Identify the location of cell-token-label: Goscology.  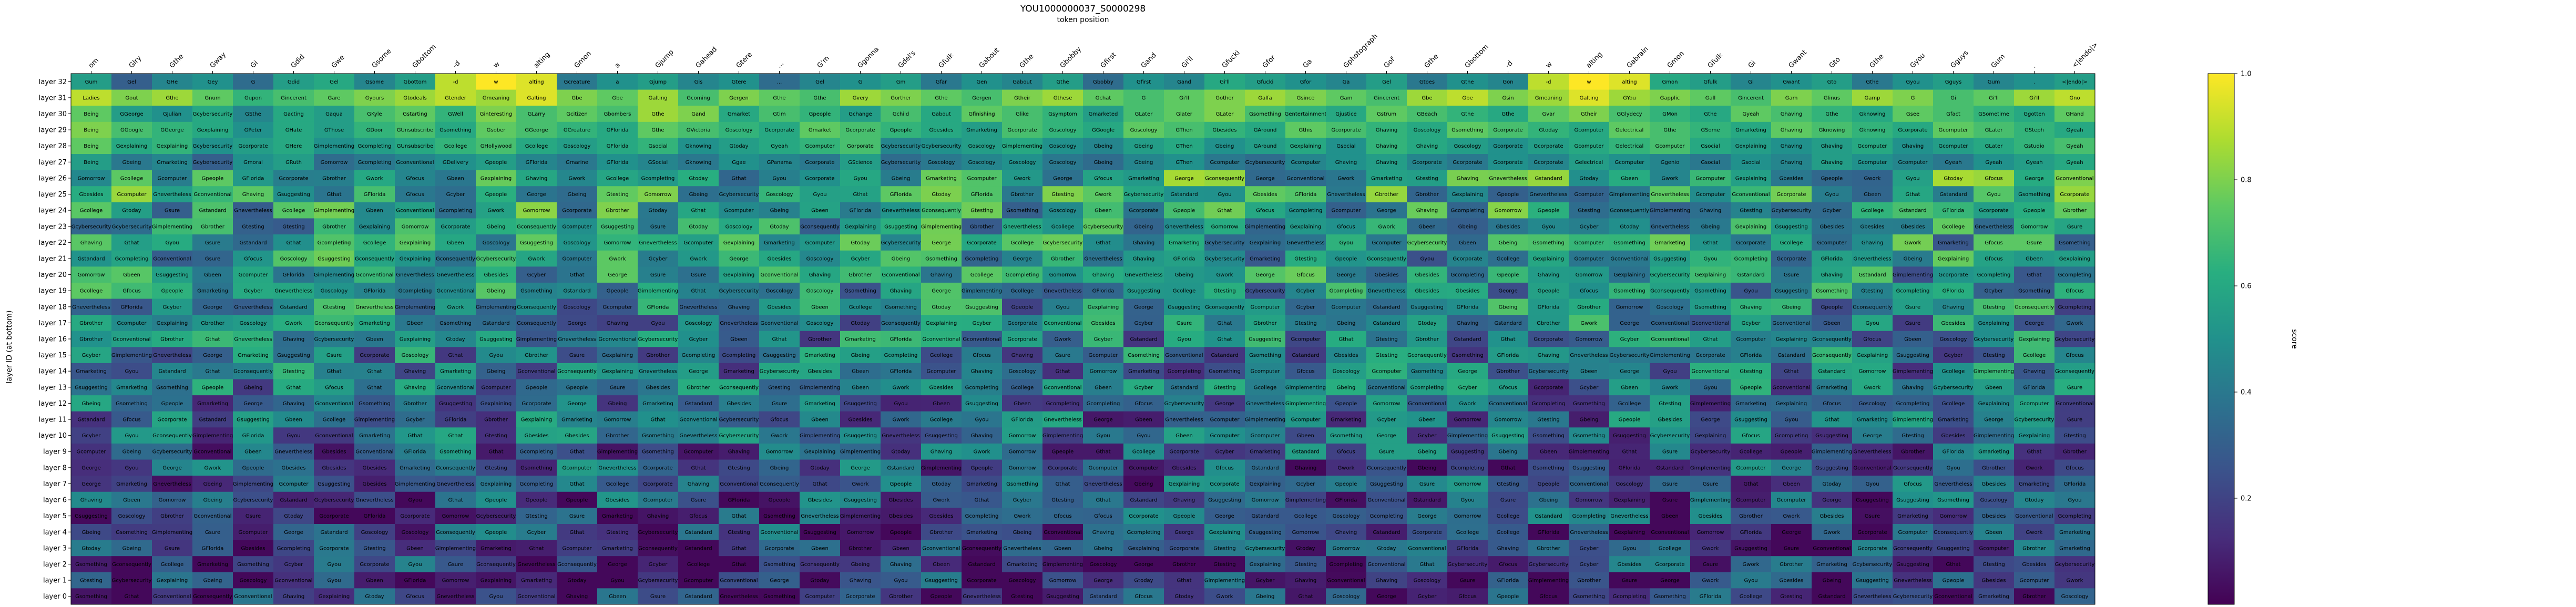
(577, 146).